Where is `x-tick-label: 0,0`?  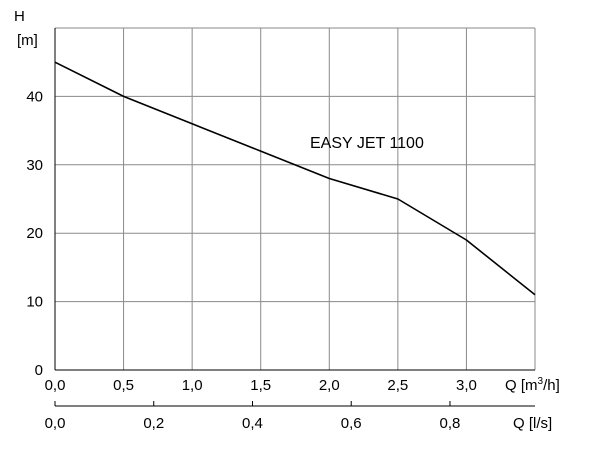 x-tick-label: 0,0 is located at coordinates (55, 385).